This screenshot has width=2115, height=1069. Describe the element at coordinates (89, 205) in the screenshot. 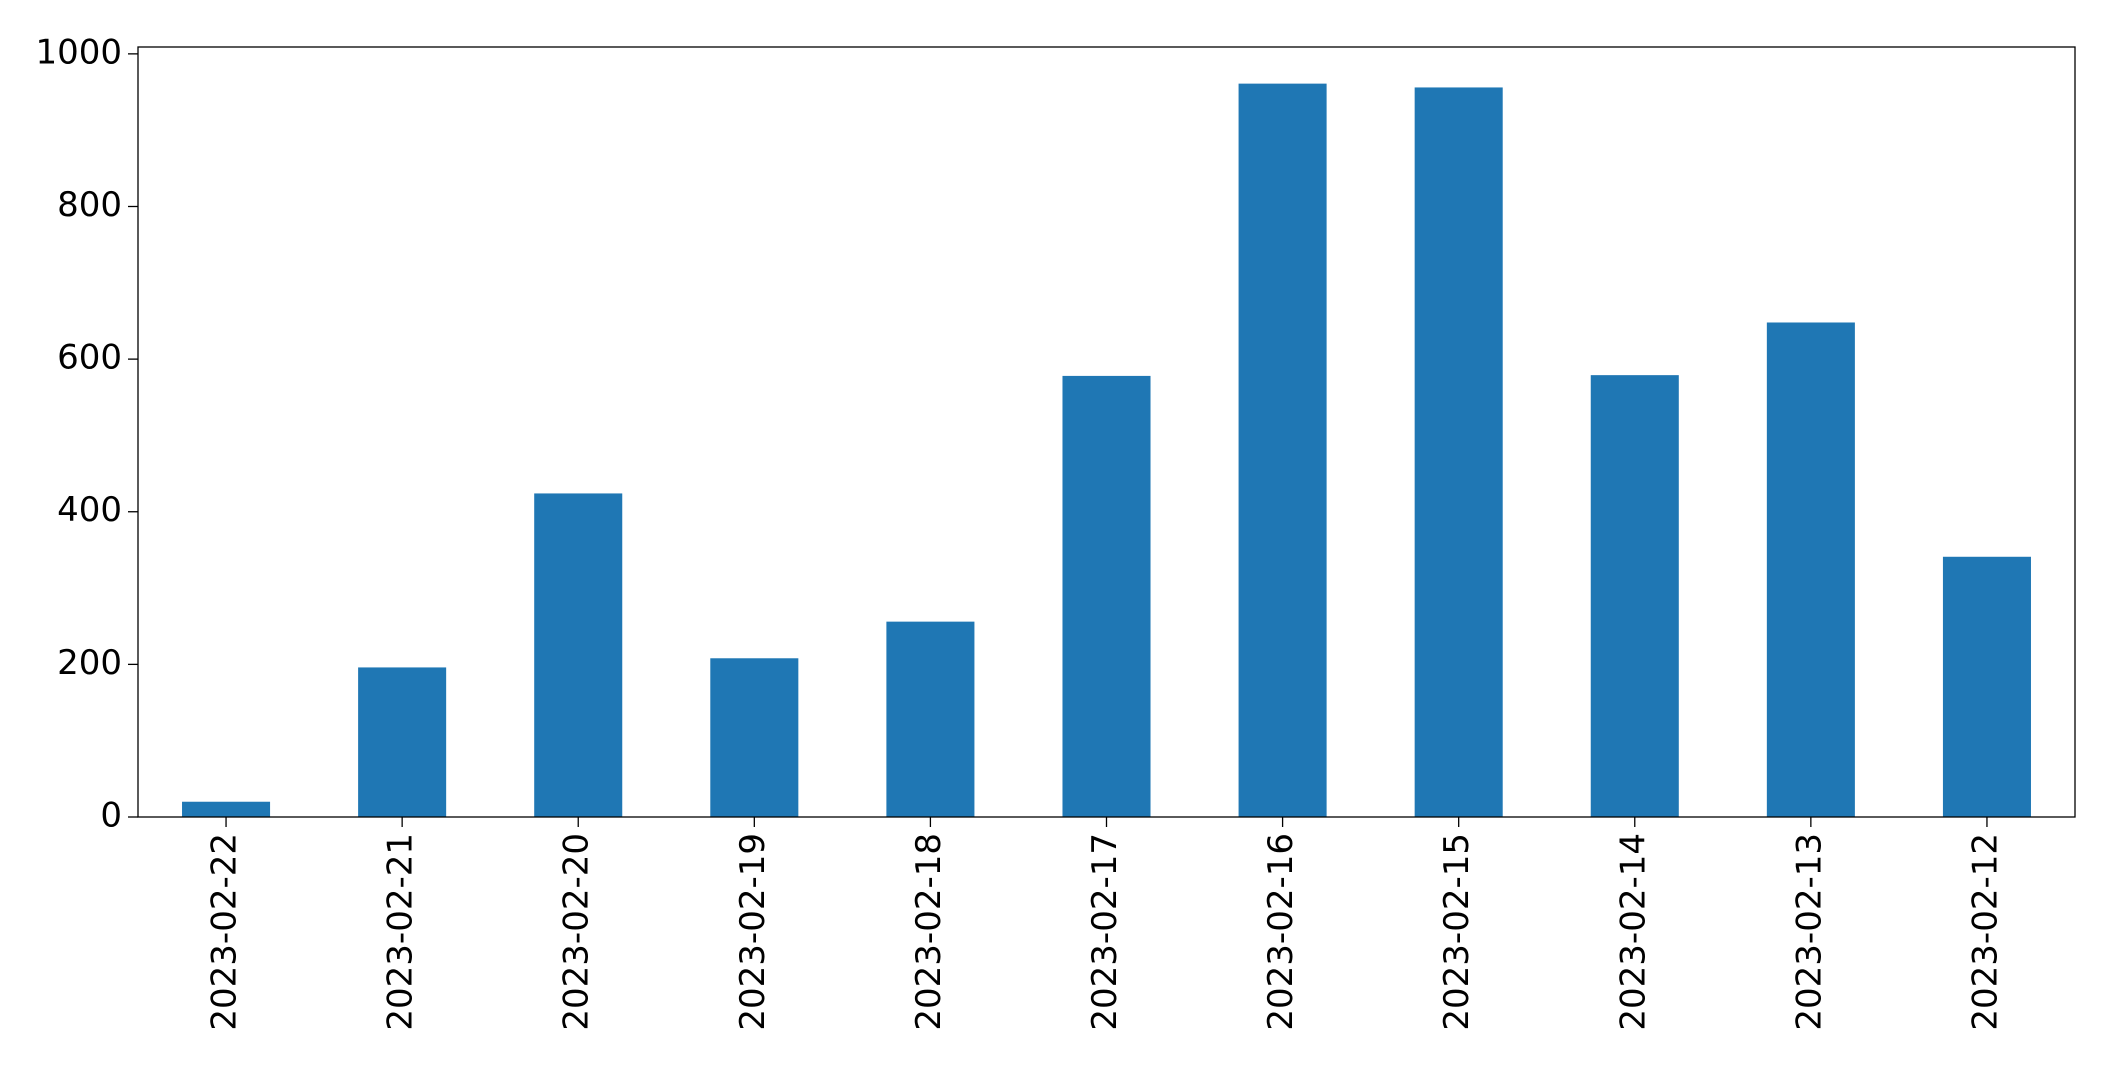

I see `y-tick-label: 800` at that location.